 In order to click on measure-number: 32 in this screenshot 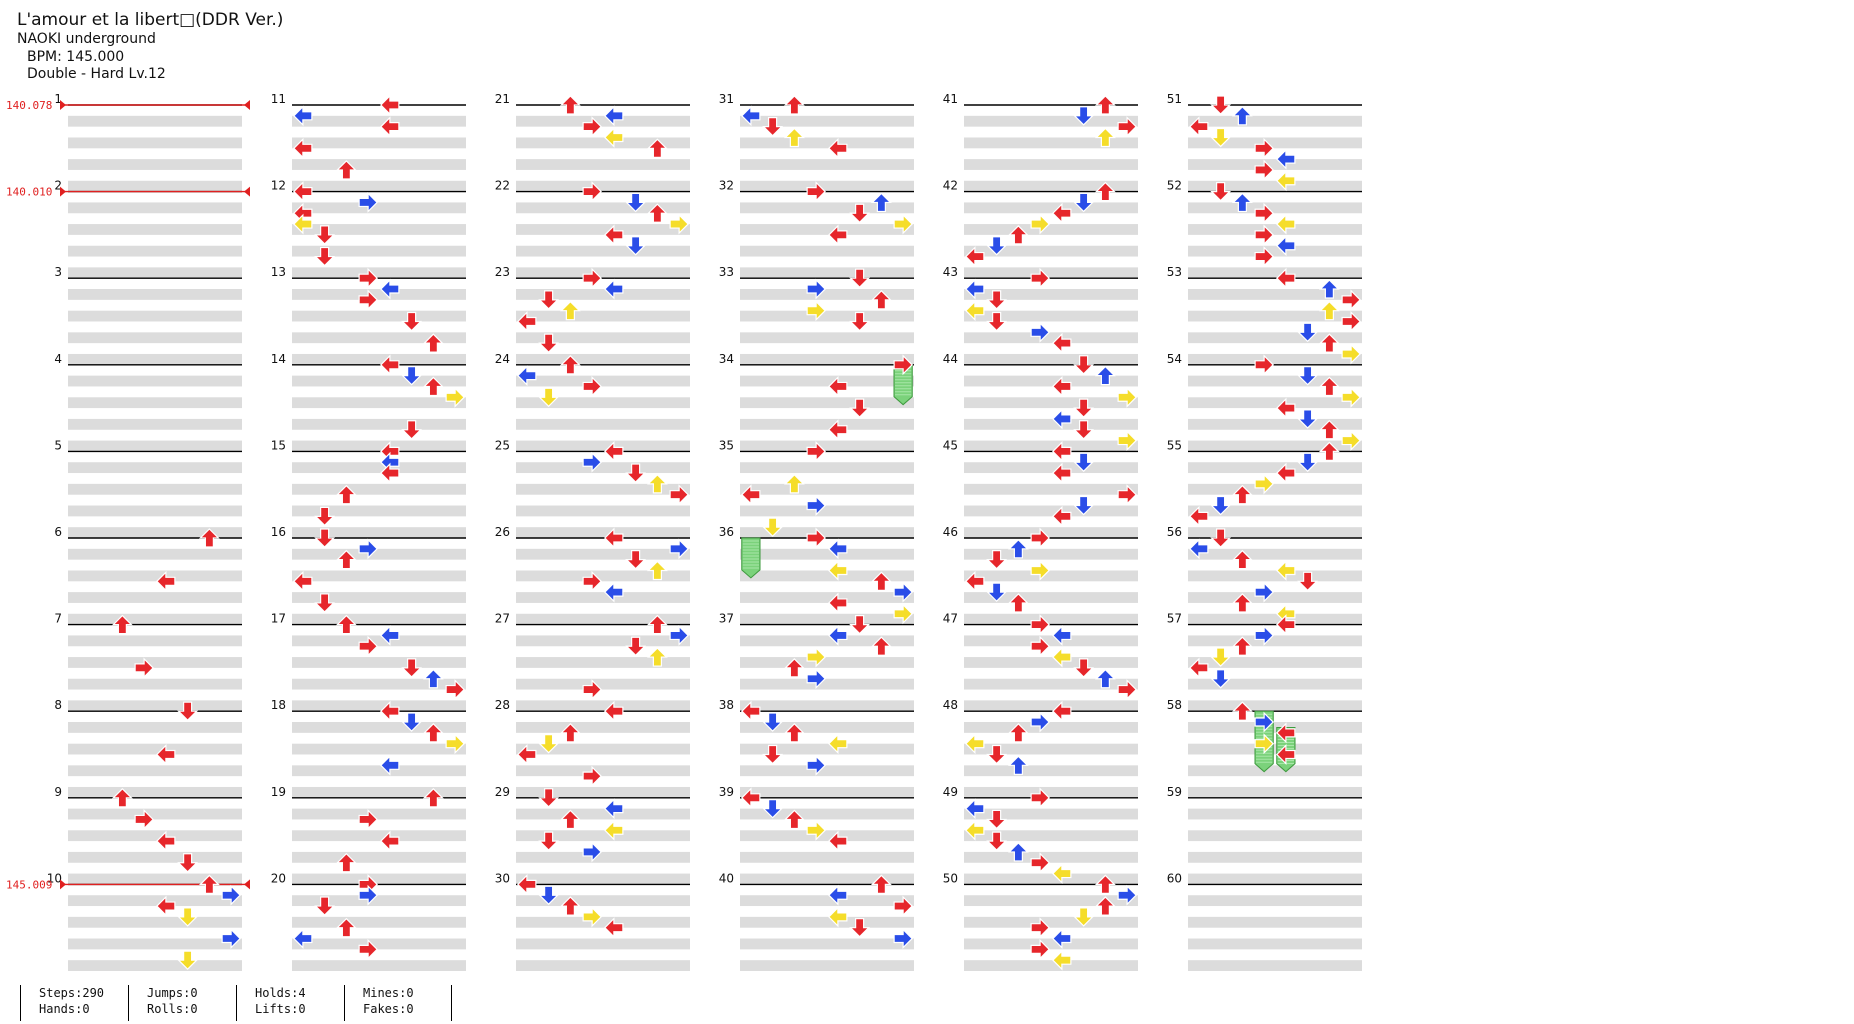, I will do `click(726, 186)`.